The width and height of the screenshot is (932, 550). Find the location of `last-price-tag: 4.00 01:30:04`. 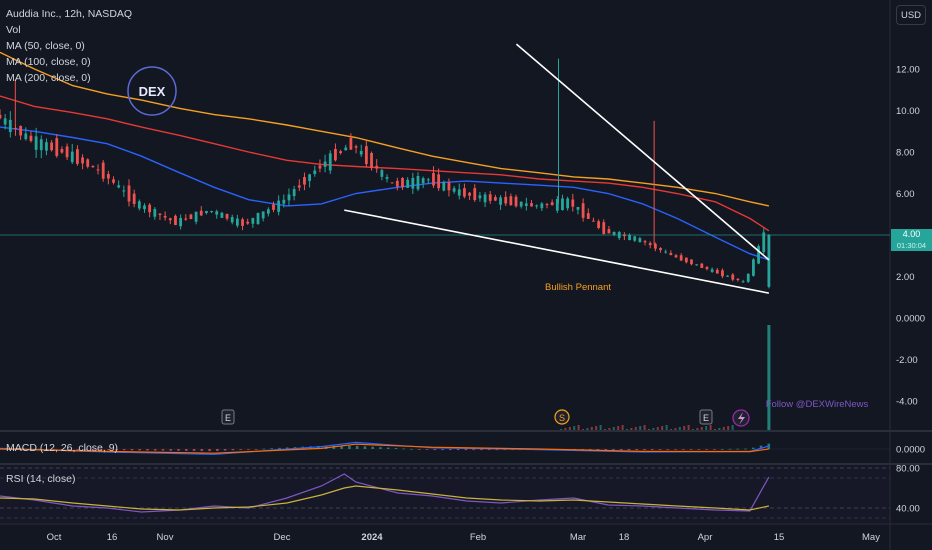

last-price-tag: 4.00 01:30:04 is located at coordinates (911, 240).